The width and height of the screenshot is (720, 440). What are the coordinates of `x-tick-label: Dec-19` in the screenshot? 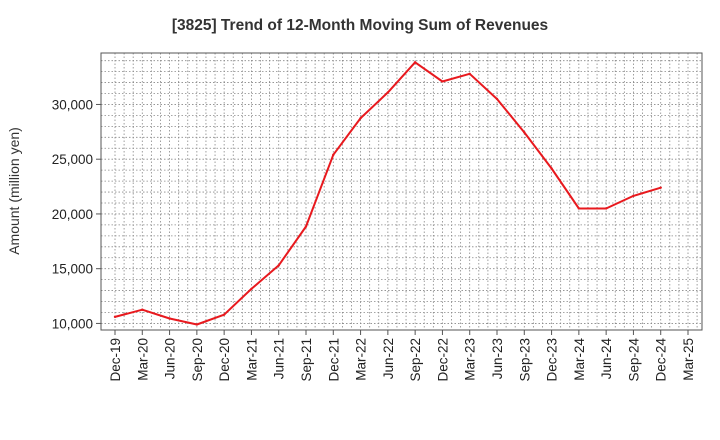 It's located at (115, 360).